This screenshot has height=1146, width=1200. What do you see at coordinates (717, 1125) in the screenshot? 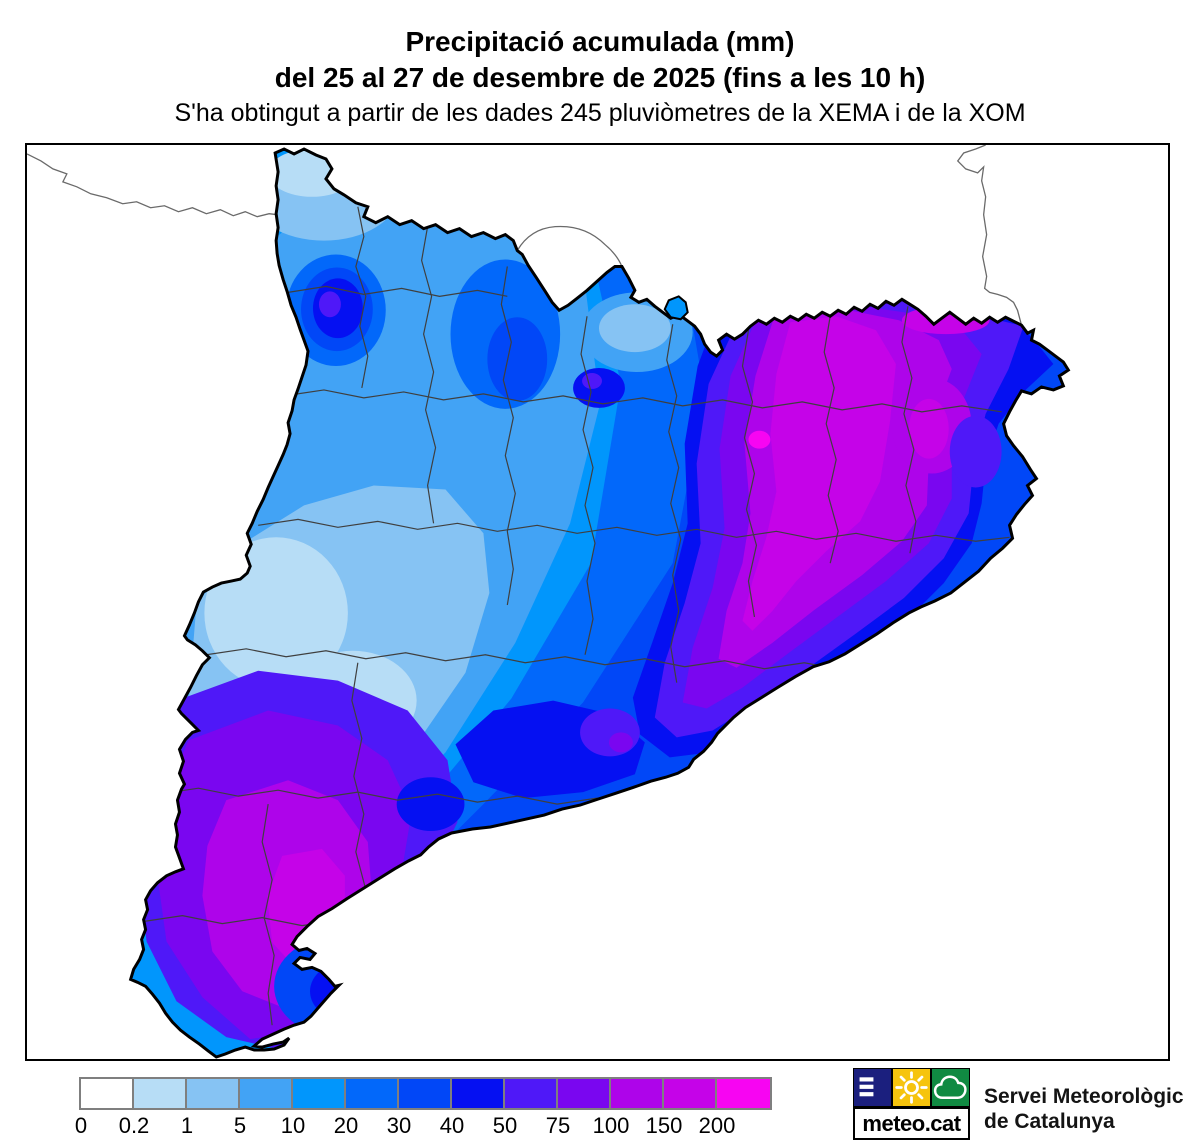
I see `legend-label-200: 200` at bounding box center [717, 1125].